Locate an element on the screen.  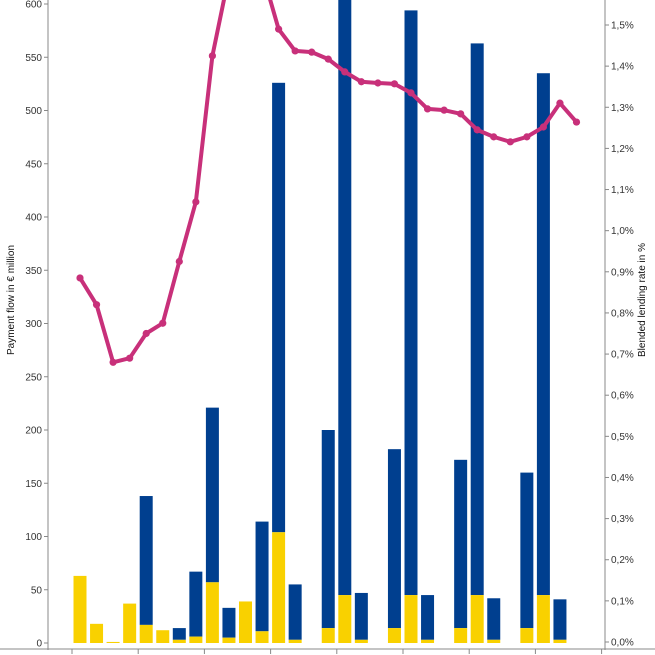
y-tick-label-2: 100 is located at coordinates (33, 537).